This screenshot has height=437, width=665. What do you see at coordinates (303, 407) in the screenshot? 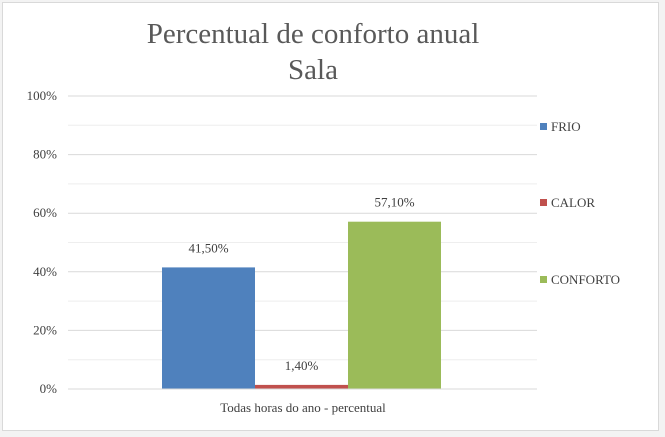
I see `x-category-label: Todas horas do ano - percentual` at bounding box center [303, 407].